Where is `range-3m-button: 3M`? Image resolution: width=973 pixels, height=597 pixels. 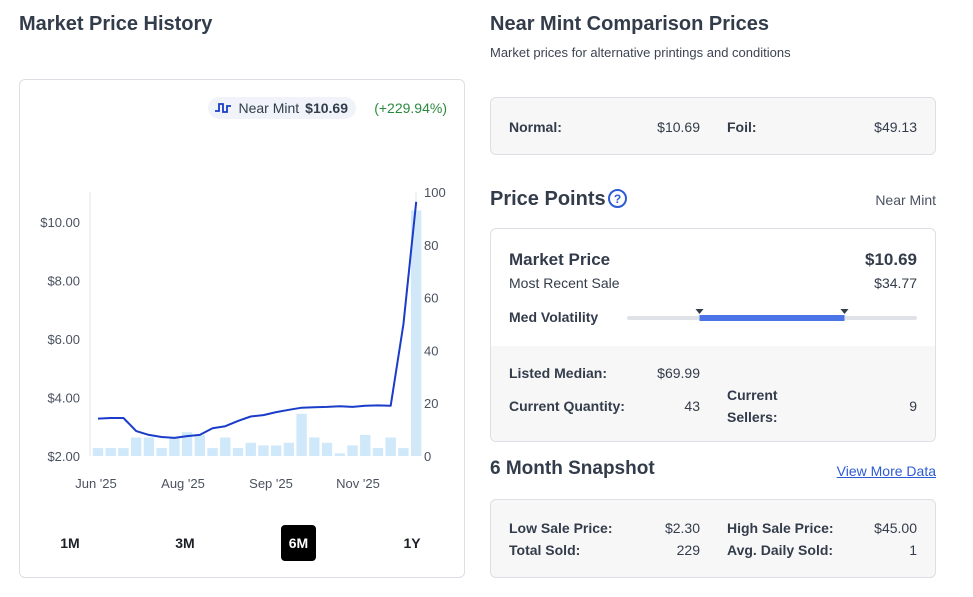
range-3m-button: 3M is located at coordinates (185, 543).